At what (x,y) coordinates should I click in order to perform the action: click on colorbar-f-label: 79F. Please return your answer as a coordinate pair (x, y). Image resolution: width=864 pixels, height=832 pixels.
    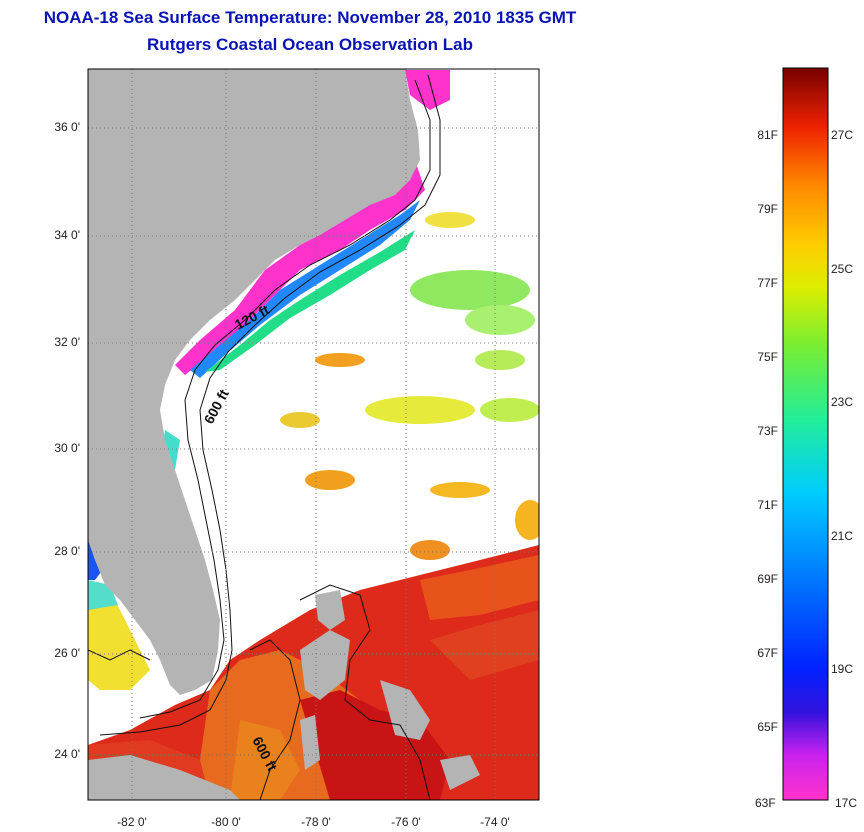
    Looking at the image, I should click on (767, 209).